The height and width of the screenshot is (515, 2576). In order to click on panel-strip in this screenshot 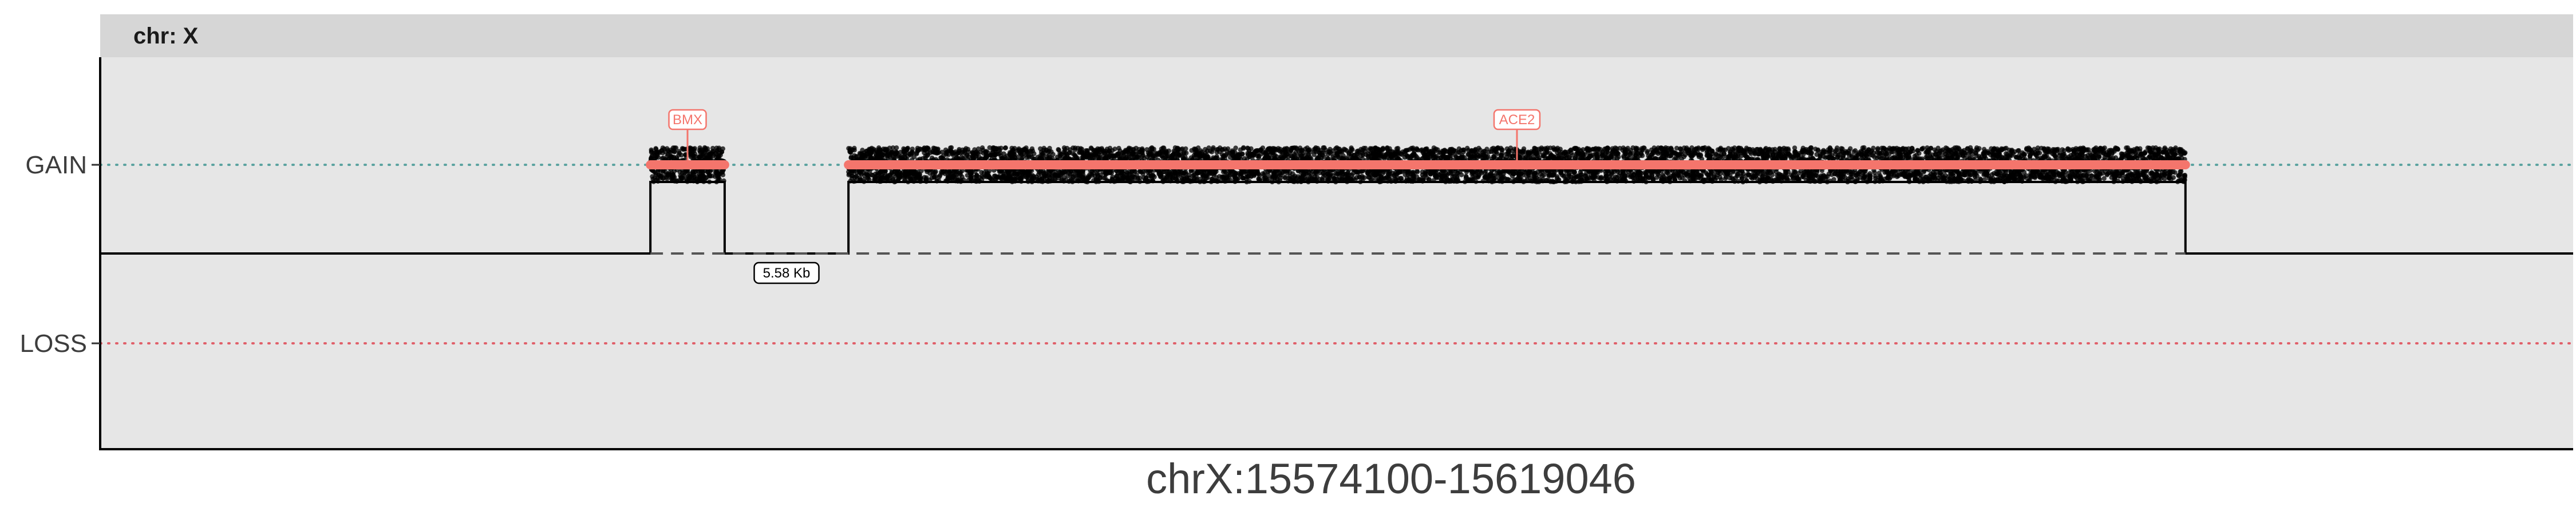, I will do `click(1336, 35)`.